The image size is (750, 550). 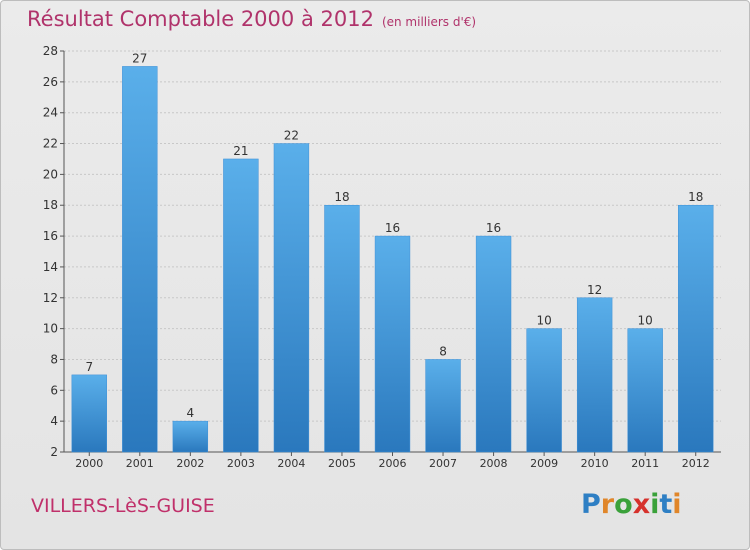 What do you see at coordinates (595, 463) in the screenshot?
I see `x-tick-label: 2010` at bounding box center [595, 463].